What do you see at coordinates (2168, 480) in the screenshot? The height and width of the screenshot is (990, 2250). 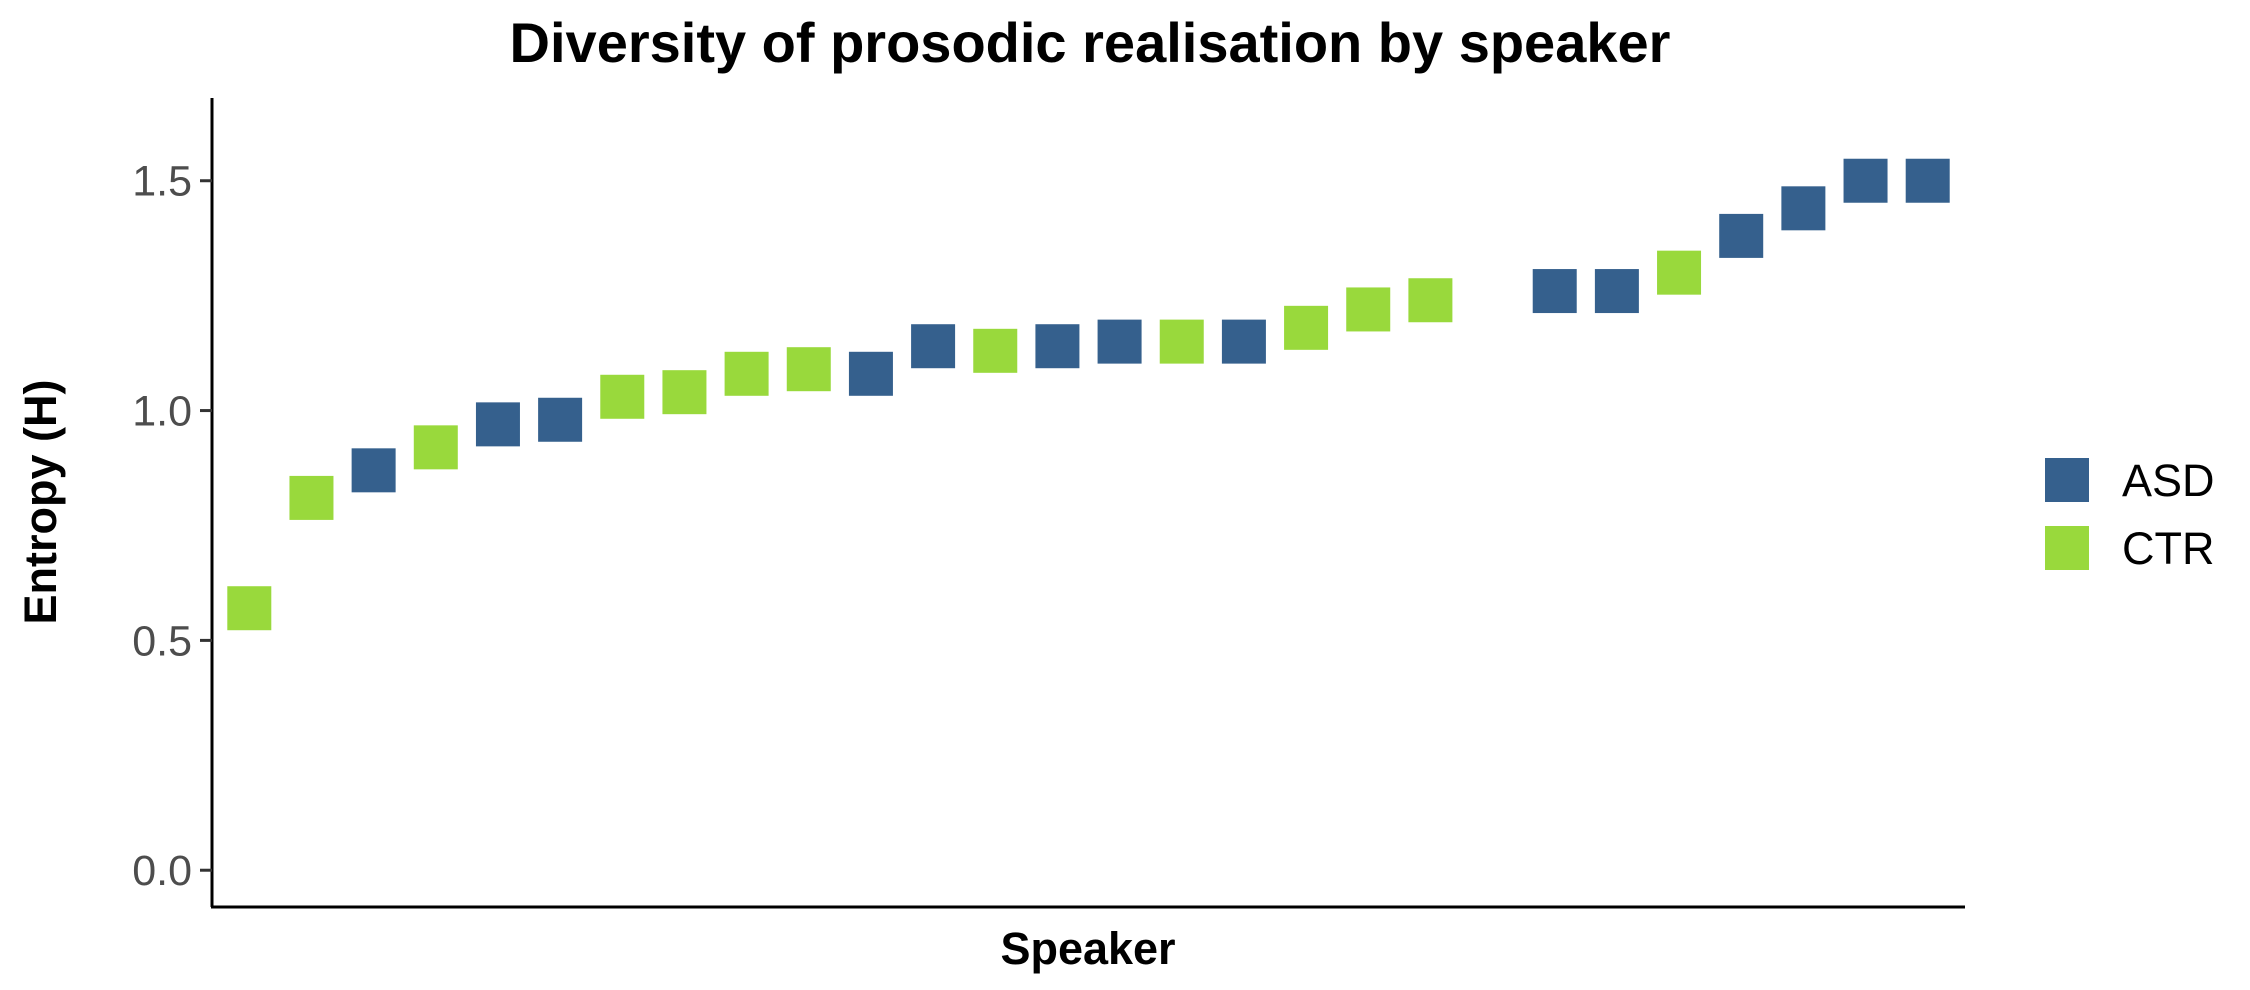 I see `legend-label-asd: ASD` at bounding box center [2168, 480].